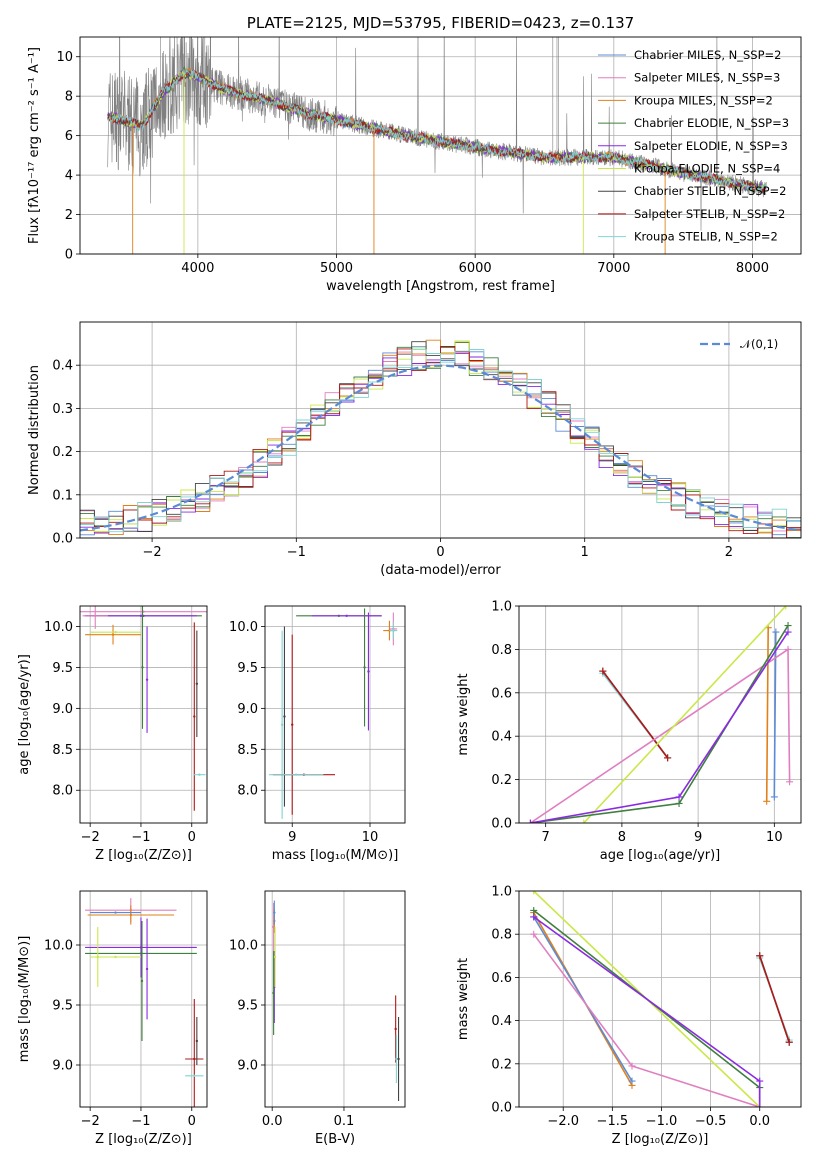 The image size is (819, 1170). Describe the element at coordinates (344, 1121) in the screenshot. I see `x-tick-label: 0.1` at that location.